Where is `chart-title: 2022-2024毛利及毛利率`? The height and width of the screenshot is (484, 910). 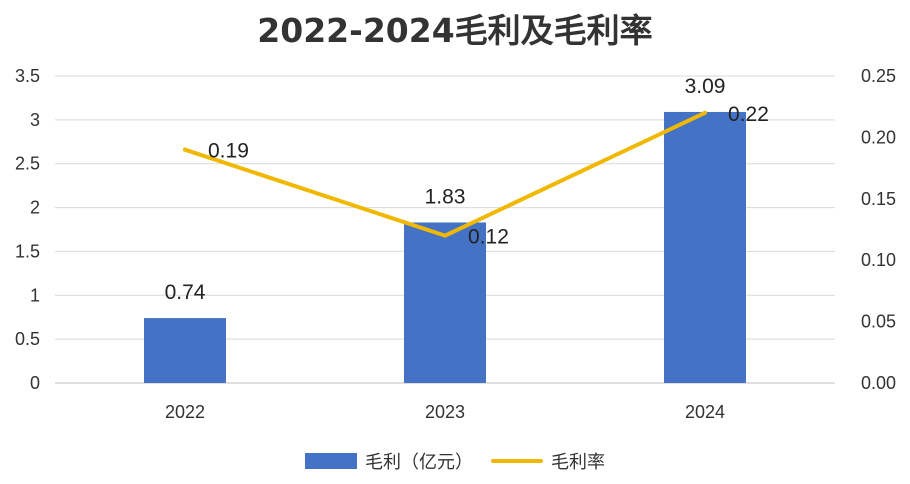 chart-title: 2022-2024毛利及毛利率 is located at coordinates (455, 30).